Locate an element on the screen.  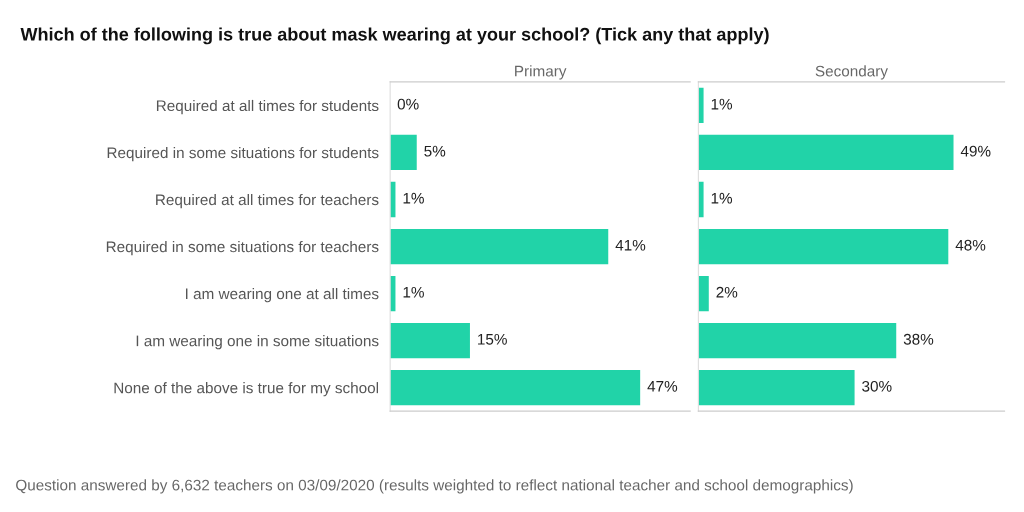
y-tick-label: Required at all times for students is located at coordinates (267, 107).